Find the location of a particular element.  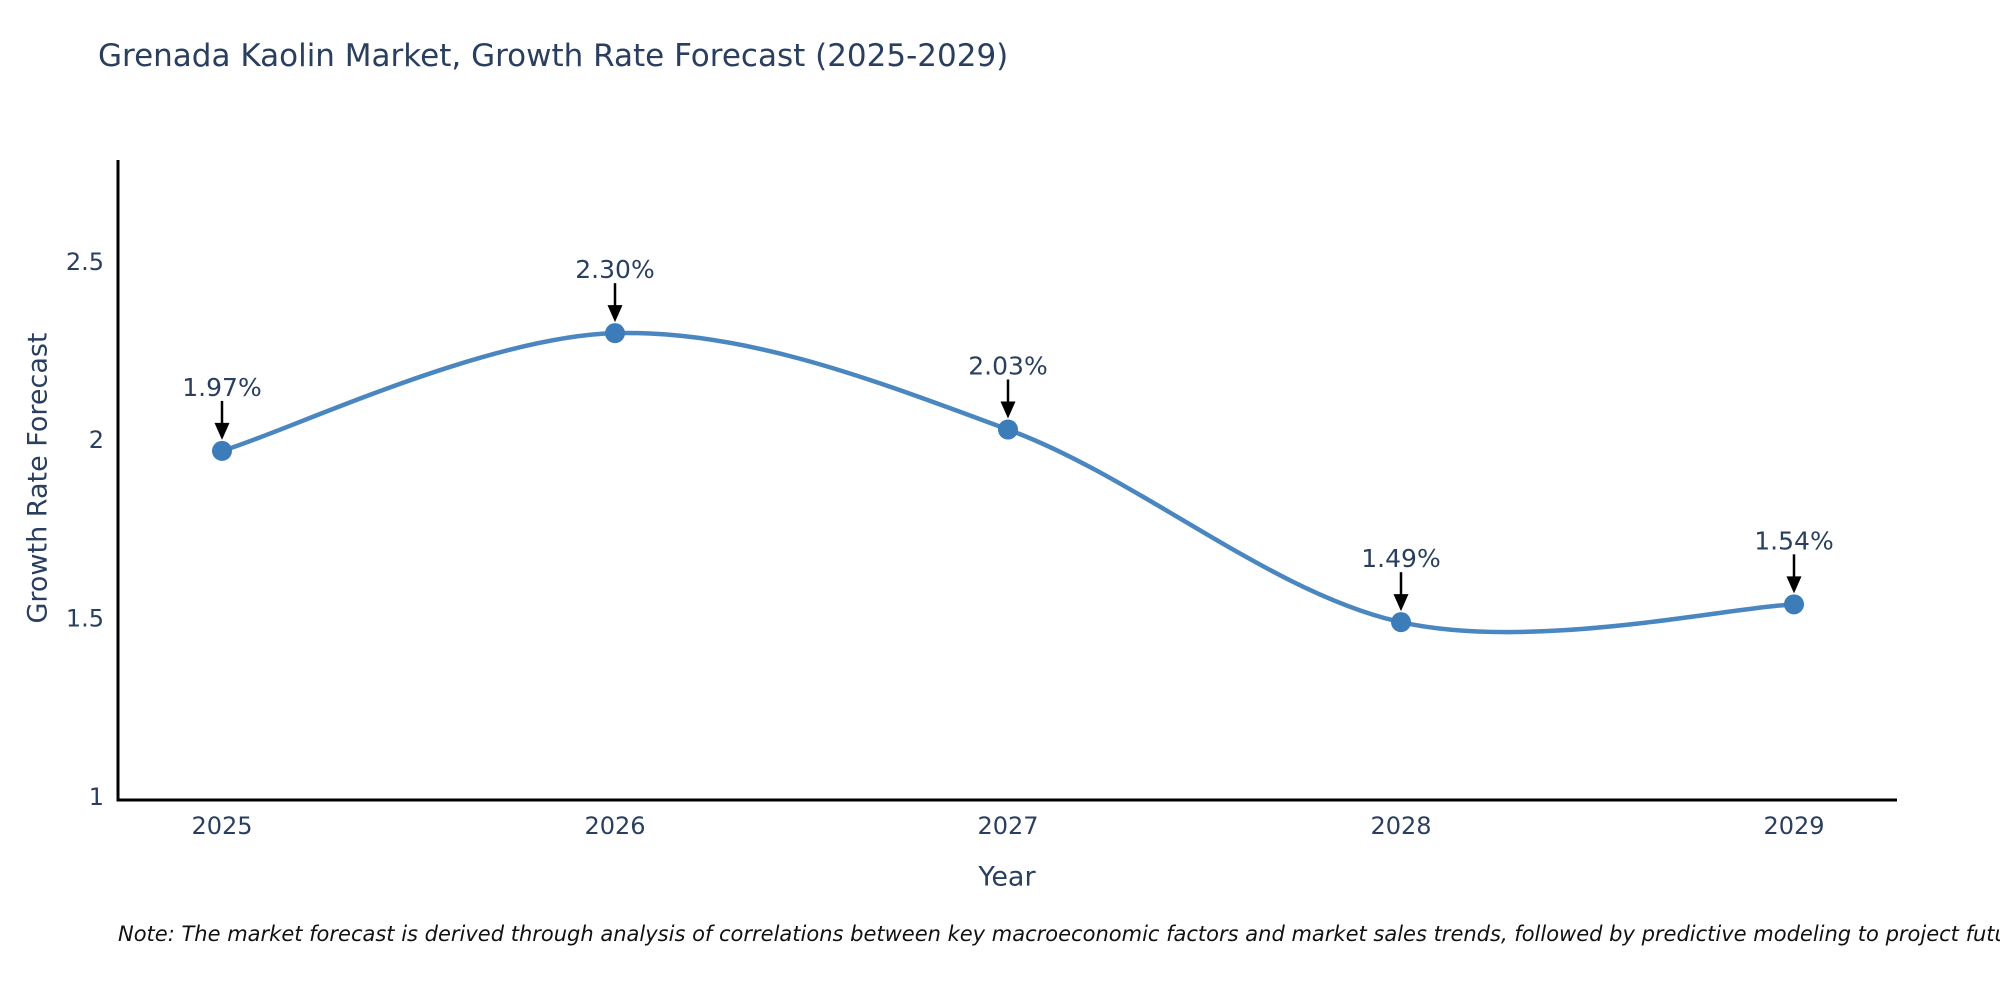

y-tick-label: 2.5 is located at coordinates (85, 262).